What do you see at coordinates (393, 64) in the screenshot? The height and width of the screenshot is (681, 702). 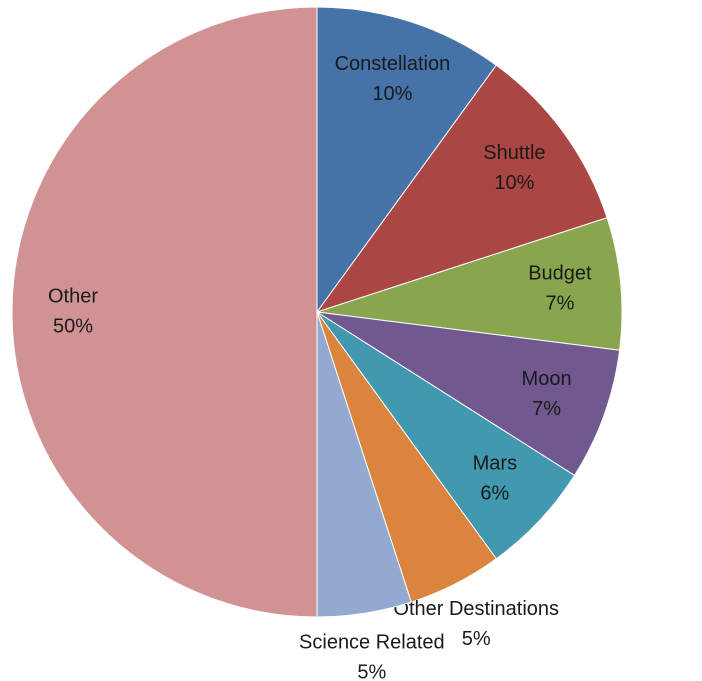 I see `slice-label: Constellation` at bounding box center [393, 64].